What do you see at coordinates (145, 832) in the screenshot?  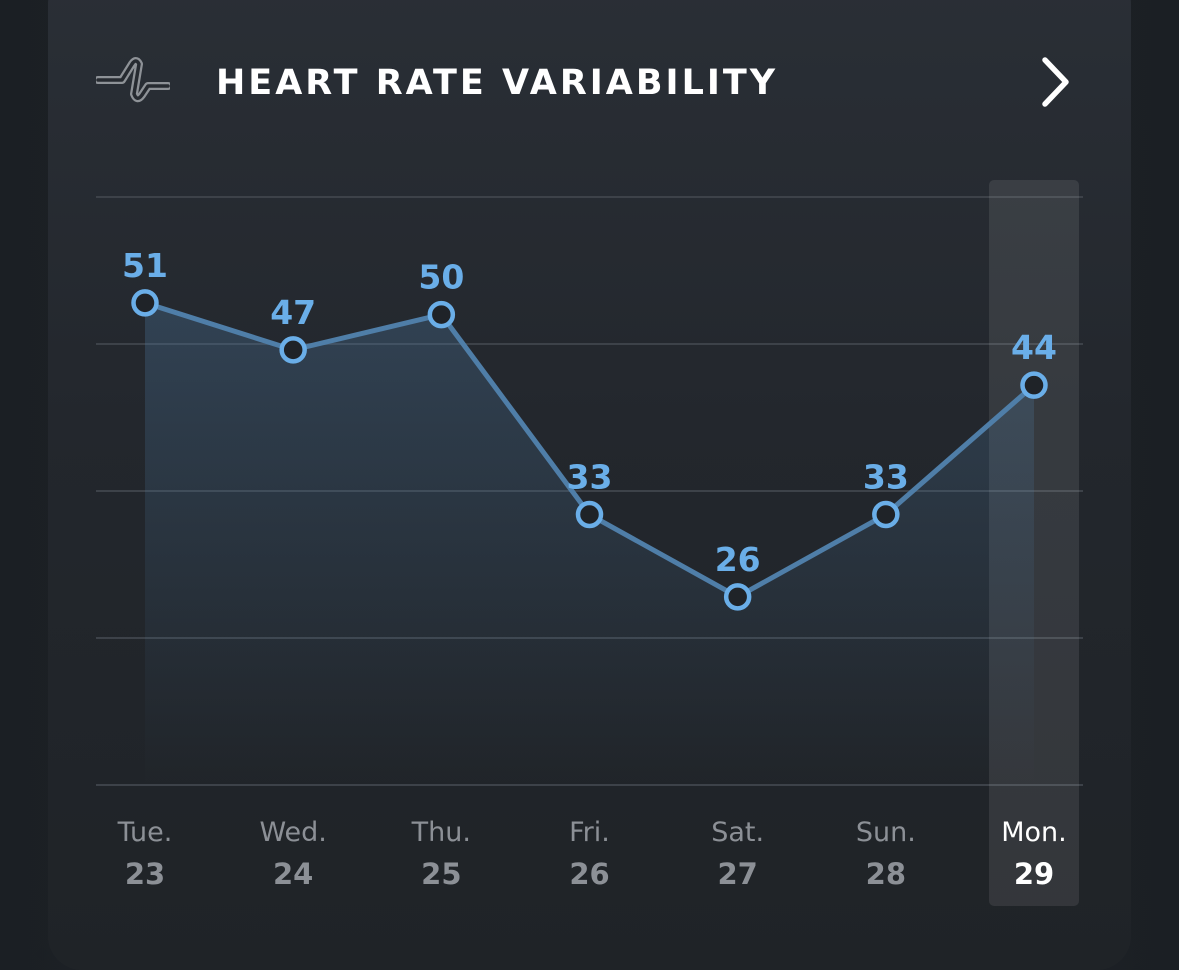 I see `x-tick-day: Tue.` at bounding box center [145, 832].